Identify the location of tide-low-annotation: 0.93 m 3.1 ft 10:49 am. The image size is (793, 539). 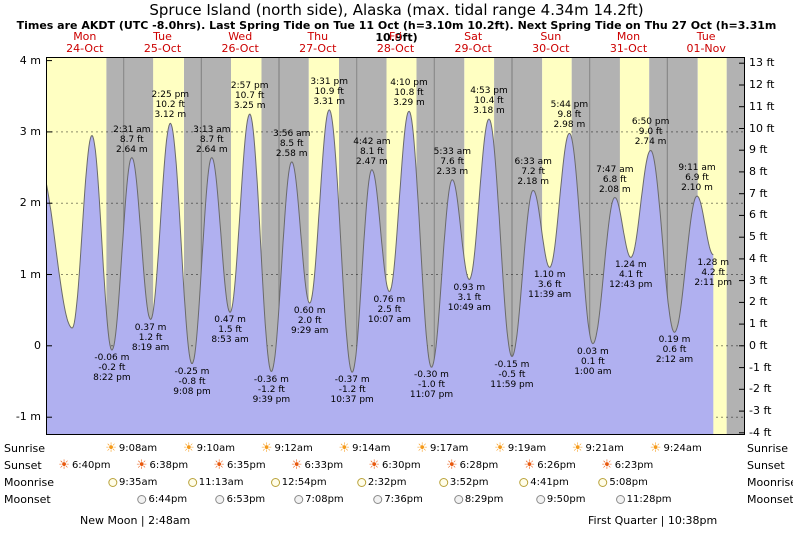
(469, 298).